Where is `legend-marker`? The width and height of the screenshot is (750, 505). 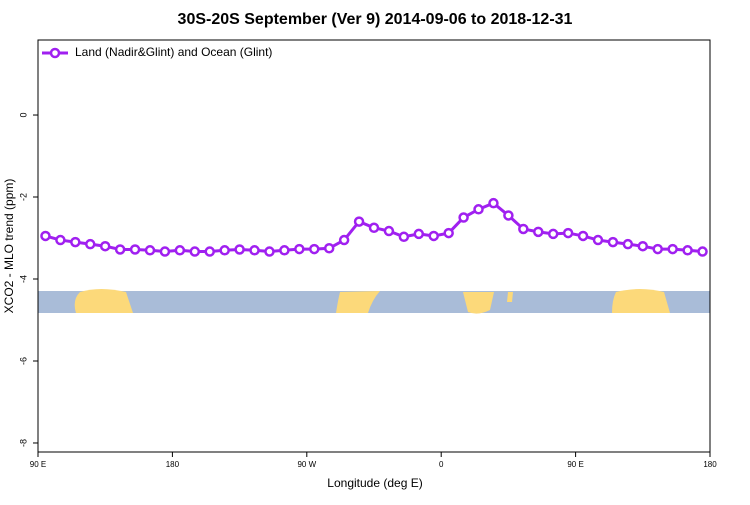
legend-marker is located at coordinates (55, 53).